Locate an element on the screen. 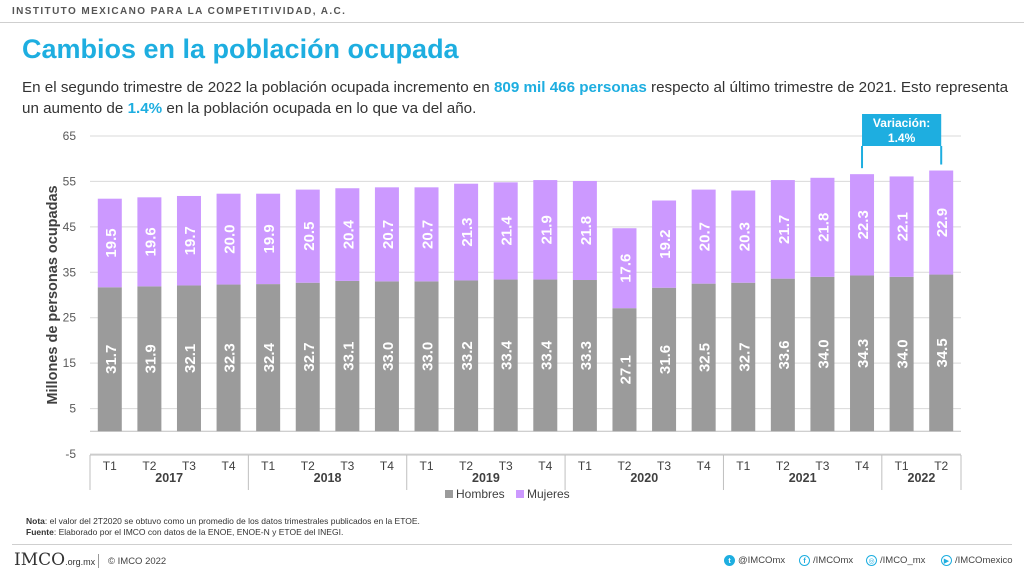 This screenshot has width=1024, height=576. y-tick-label: 65 is located at coordinates (70, 136).